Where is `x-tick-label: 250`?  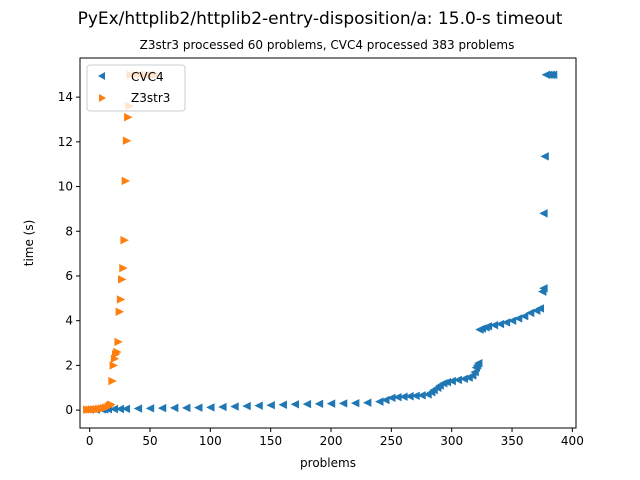 x-tick-label: 250 is located at coordinates (391, 441).